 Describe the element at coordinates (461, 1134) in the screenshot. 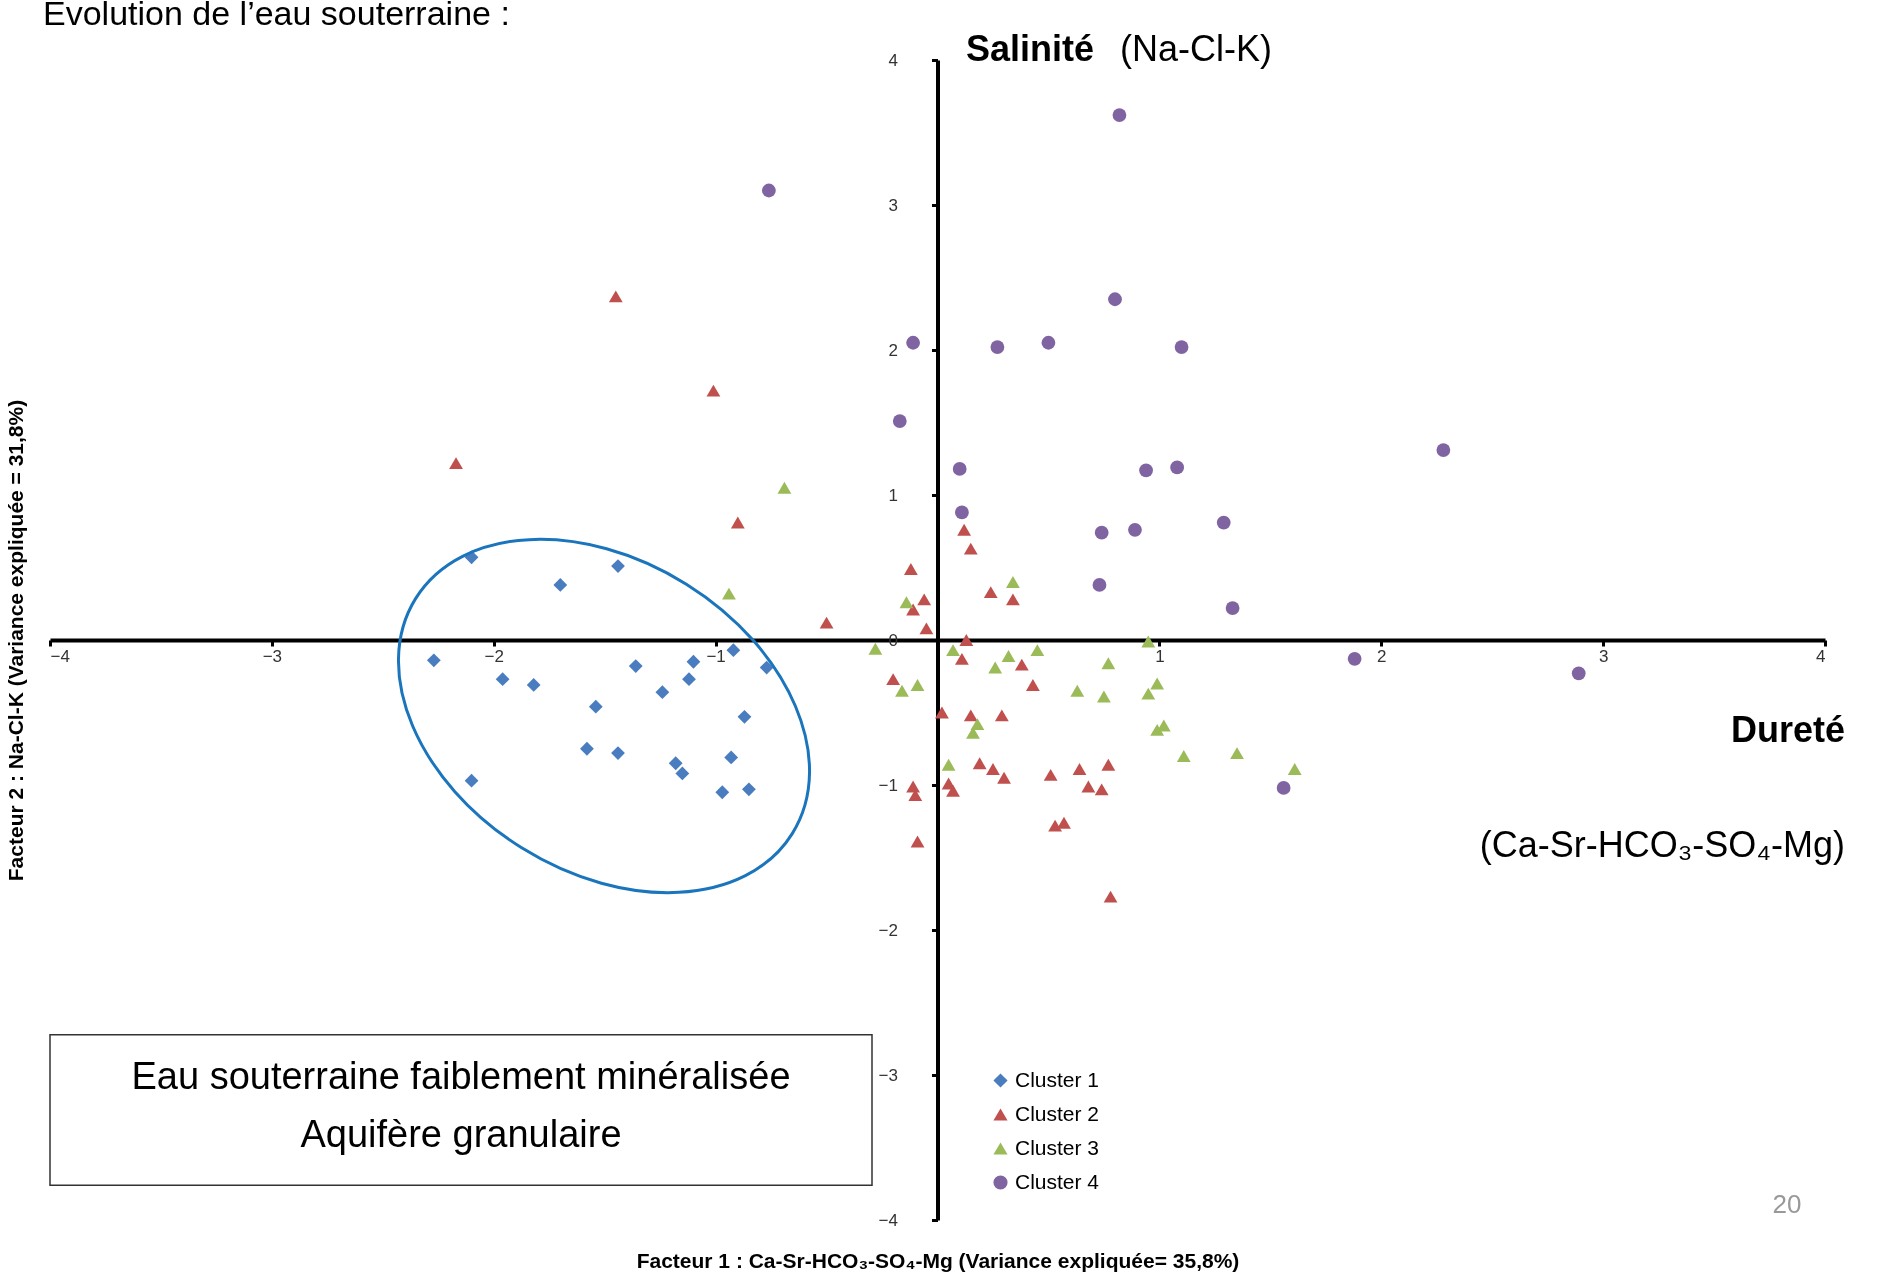

I see `annotation: Aquifère granulaire` at that location.